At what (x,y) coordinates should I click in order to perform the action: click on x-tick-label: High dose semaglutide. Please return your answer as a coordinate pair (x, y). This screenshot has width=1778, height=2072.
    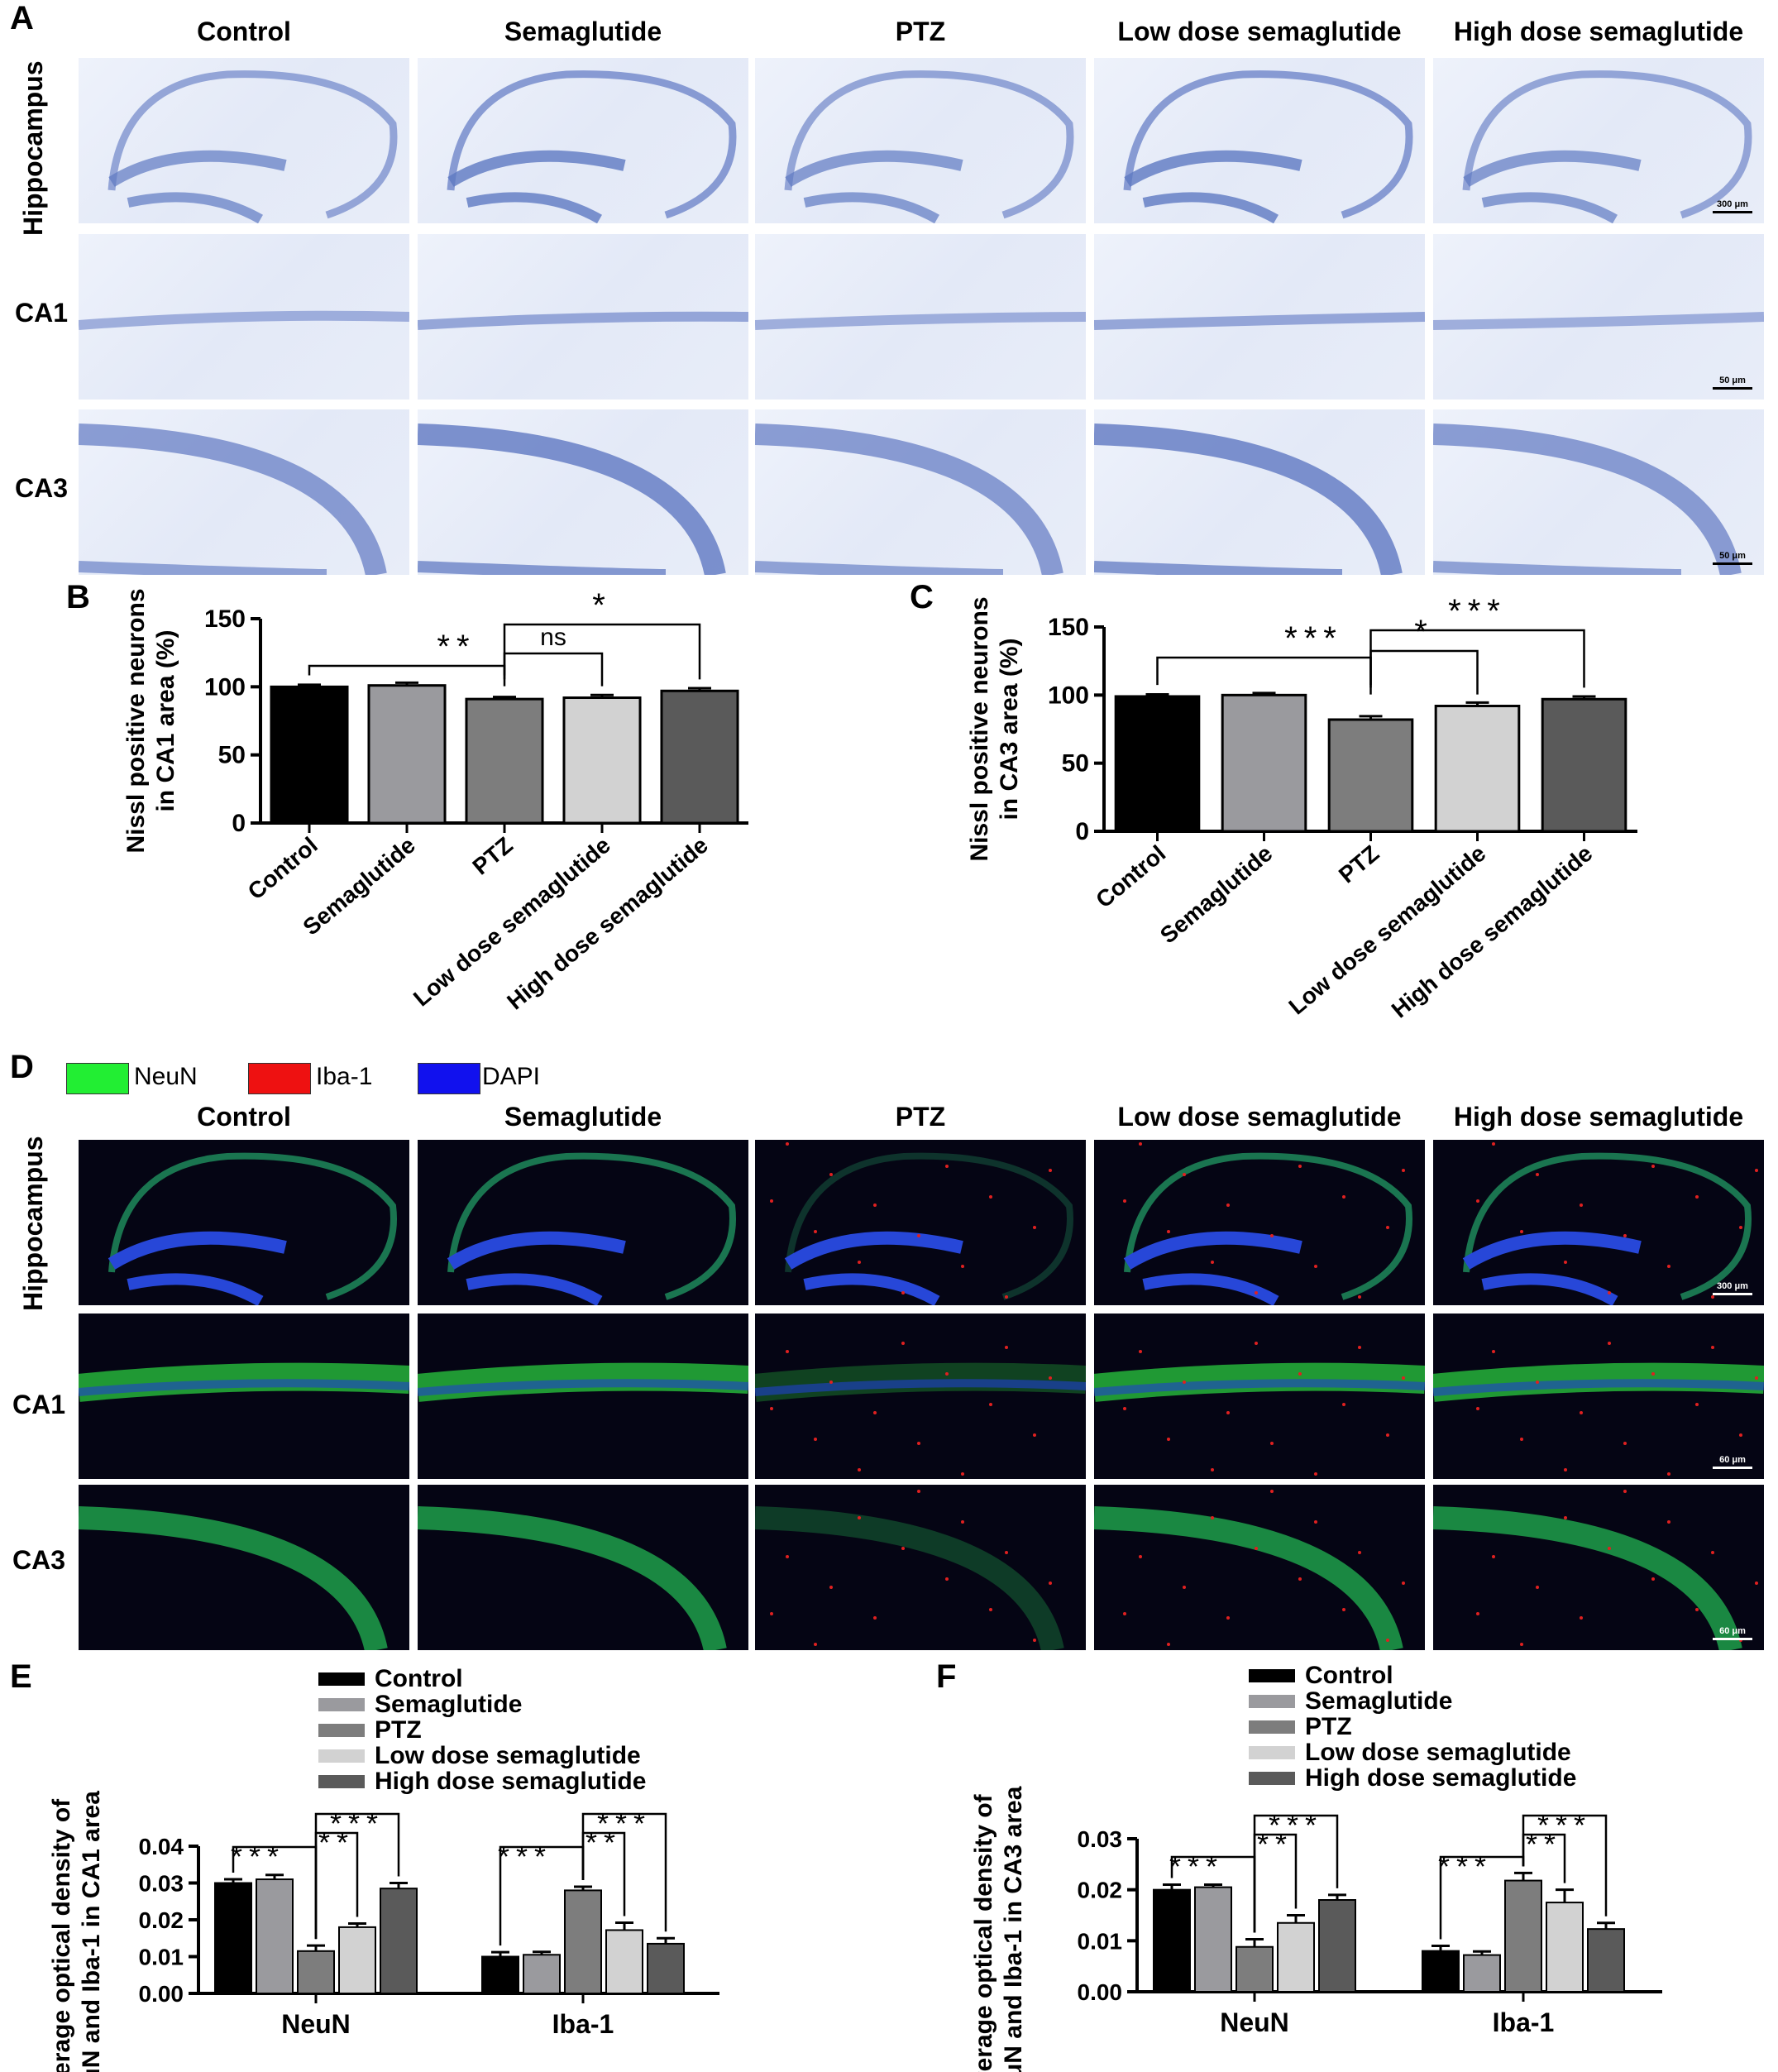
    Looking at the image, I should click on (1492, 932).